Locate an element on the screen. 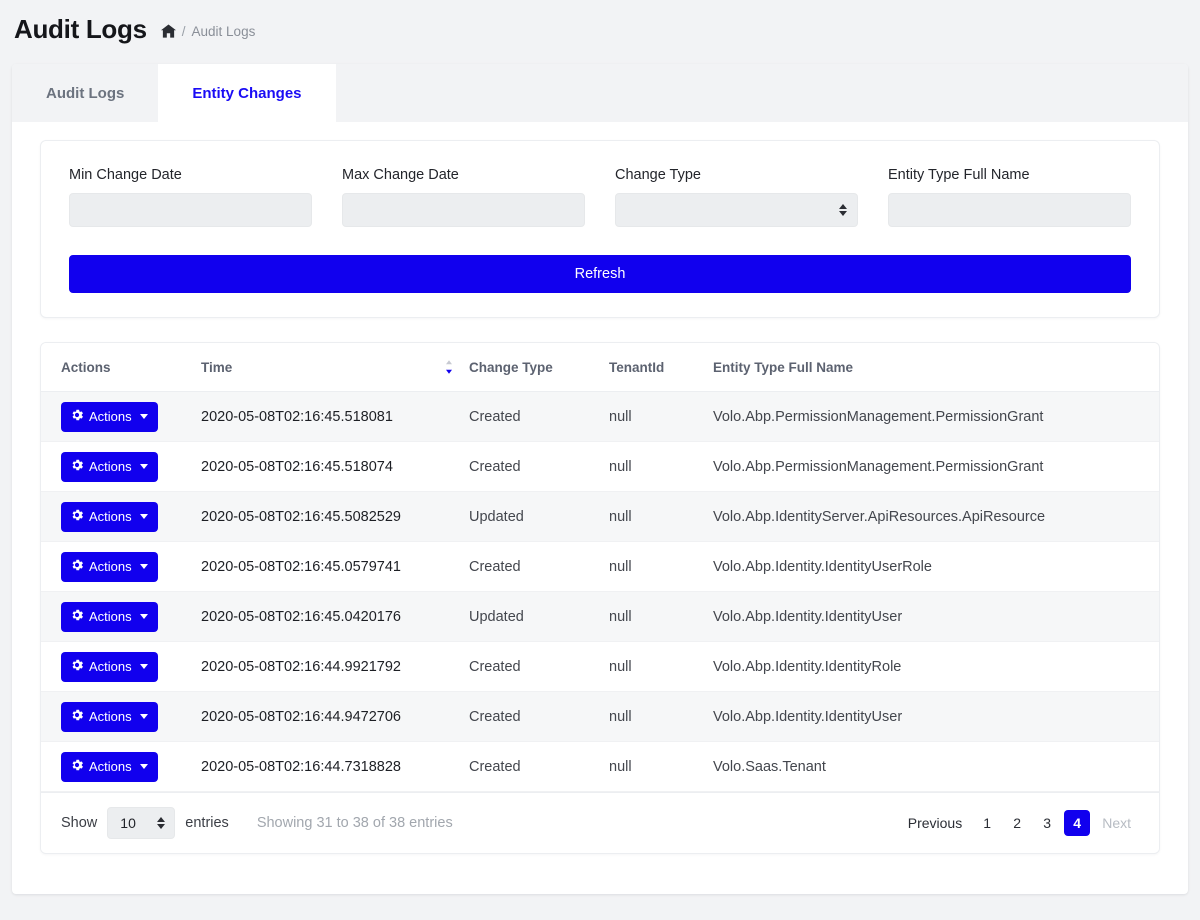 This screenshot has width=1200, height=920. page-header: Audit Logs / Audit Logs is located at coordinates (600, 28).